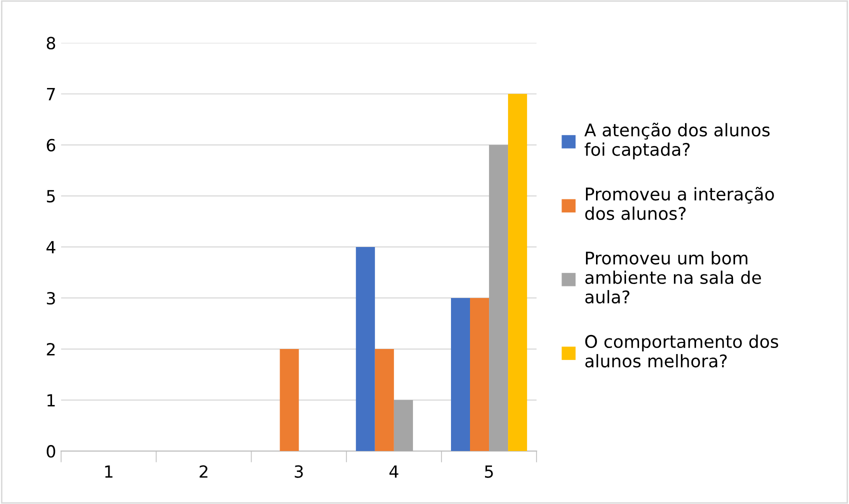 This screenshot has width=849, height=504. I want to click on y-tick-label: 3, so click(50, 298).